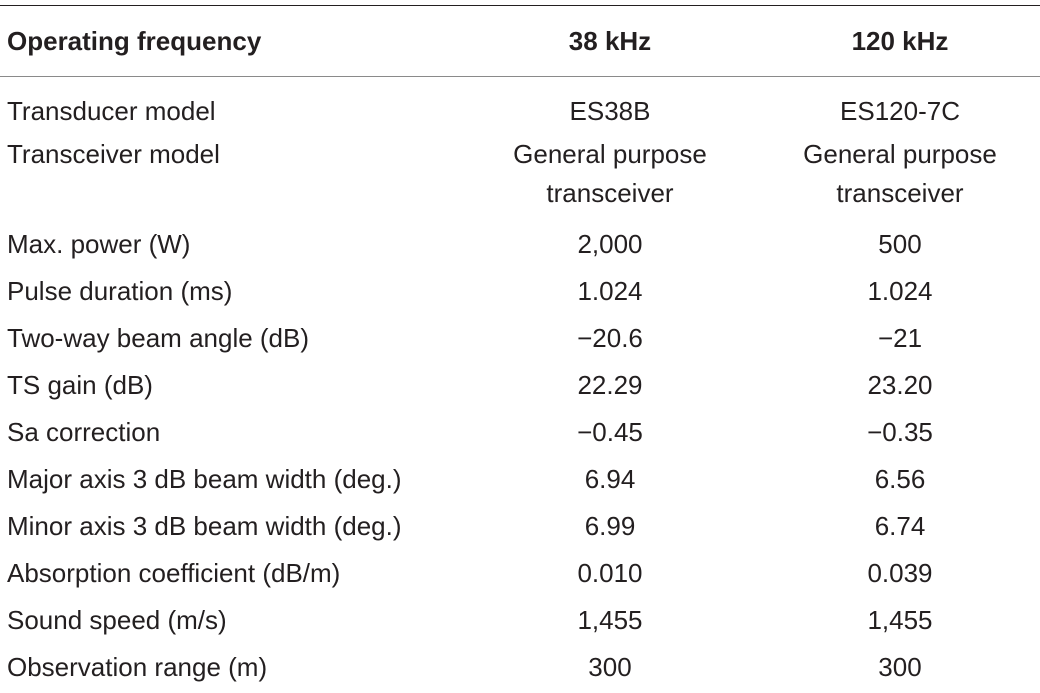 Image resolution: width=1040 pixels, height=693 pixels. What do you see at coordinates (900, 526) in the screenshot?
I see `cell-text-line: 6.74` at bounding box center [900, 526].